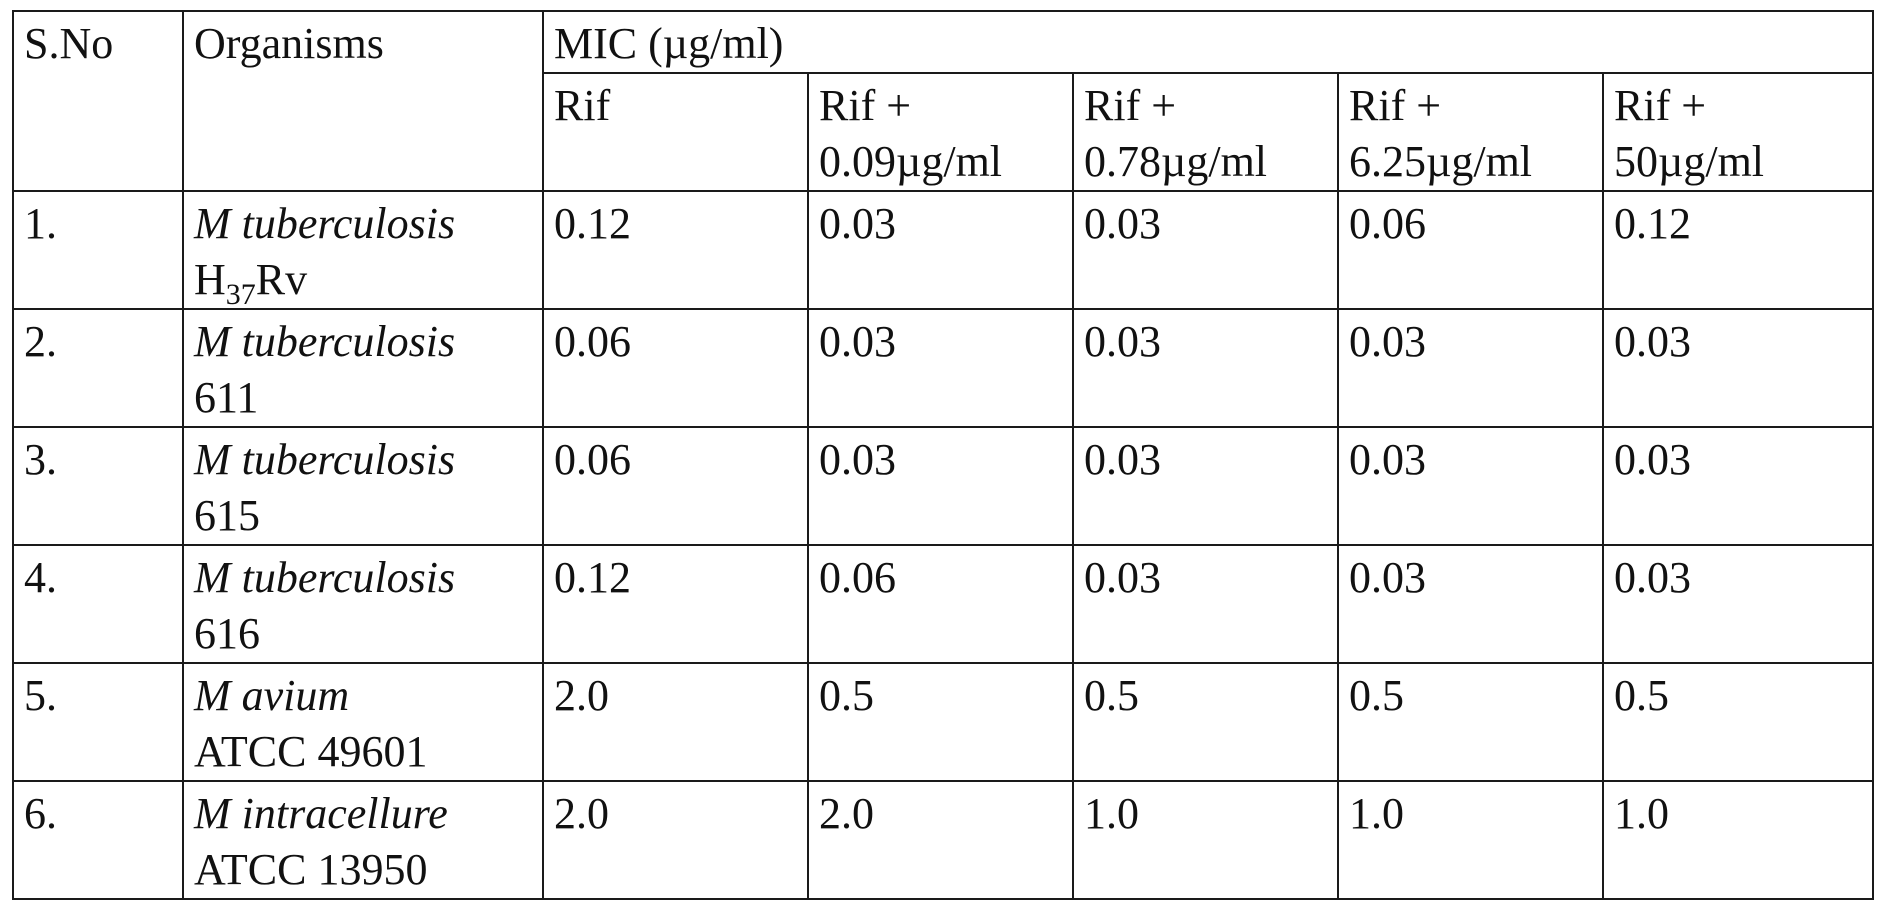  What do you see at coordinates (1208, 42) in the screenshot?
I see `header-mic: MIC (µg/ml)` at bounding box center [1208, 42].